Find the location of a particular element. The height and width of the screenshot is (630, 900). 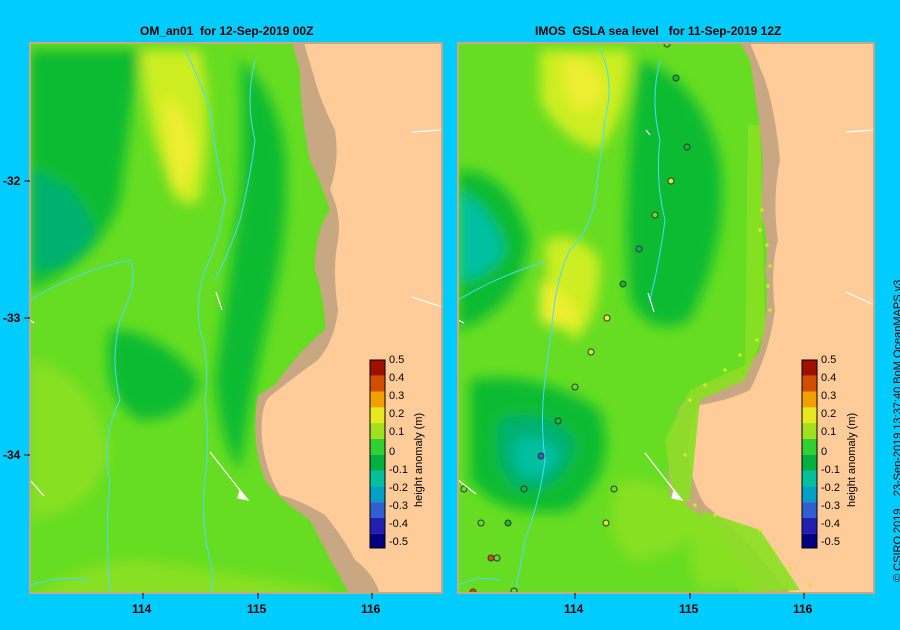

right-x-tick-label: 114 is located at coordinates (574, 609).